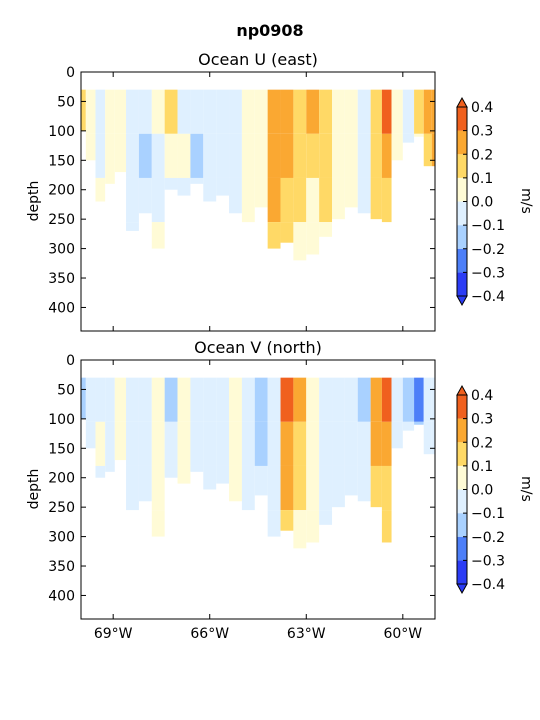 This screenshot has width=540, height=720. I want to click on y-tick-label: 0, so click(70, 361).